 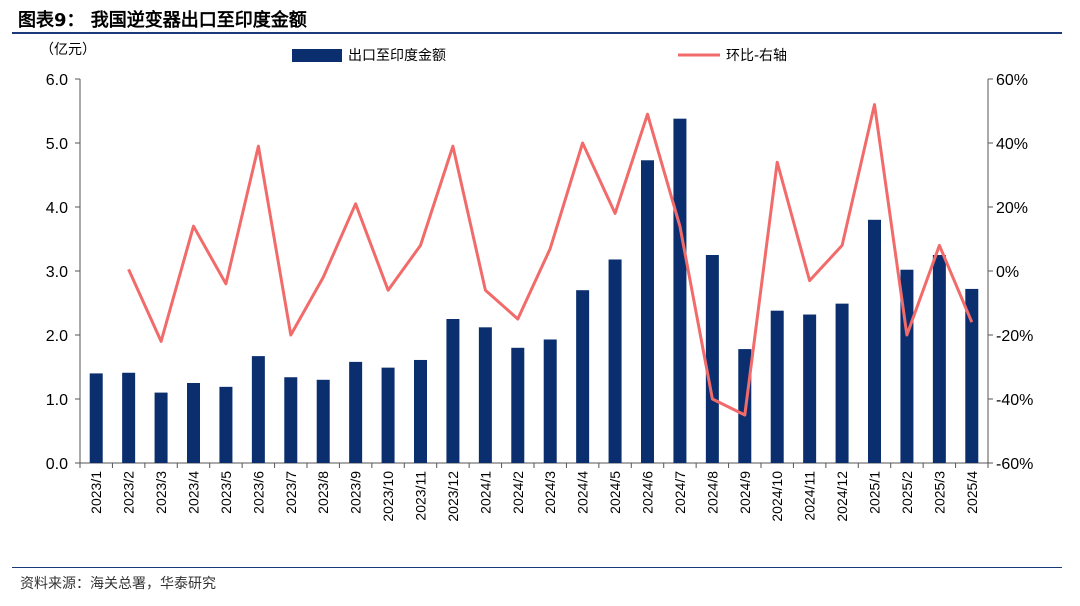 What do you see at coordinates (777, 496) in the screenshot?
I see `x-tick-label: 2024/10` at bounding box center [777, 496].